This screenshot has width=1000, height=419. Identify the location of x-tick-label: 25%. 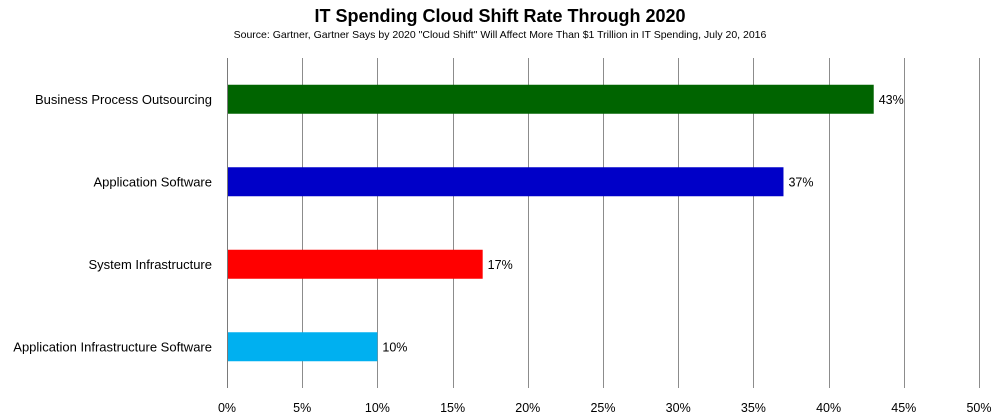
(602, 408).